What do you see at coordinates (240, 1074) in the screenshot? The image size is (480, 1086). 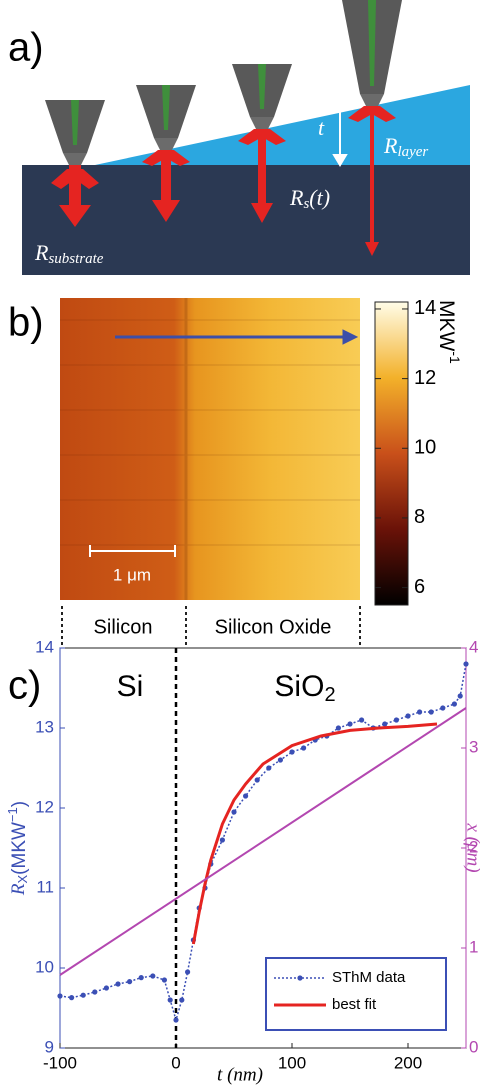 I see `x-axis-label: t (nm)` at bounding box center [240, 1074].